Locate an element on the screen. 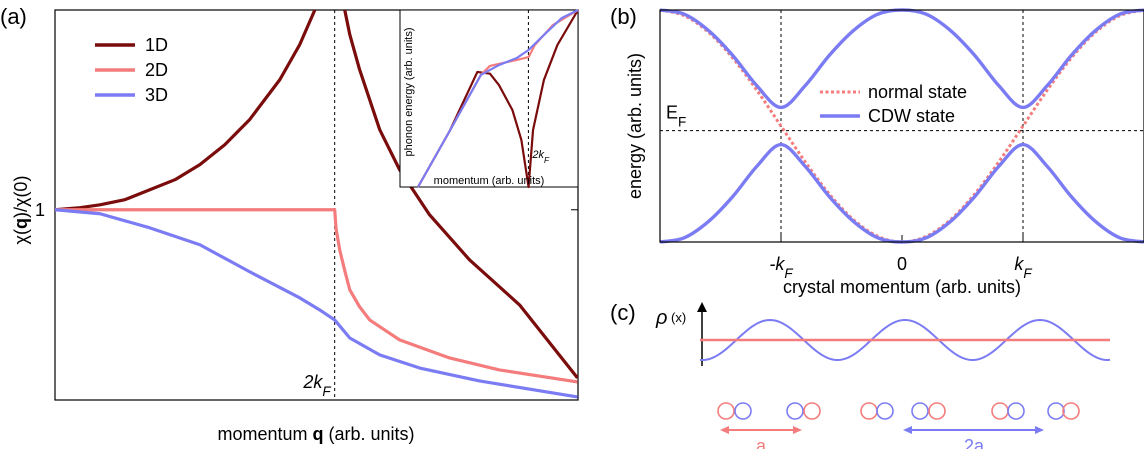  x-axis-label-part: (arb. units) is located at coordinates (372, 434).